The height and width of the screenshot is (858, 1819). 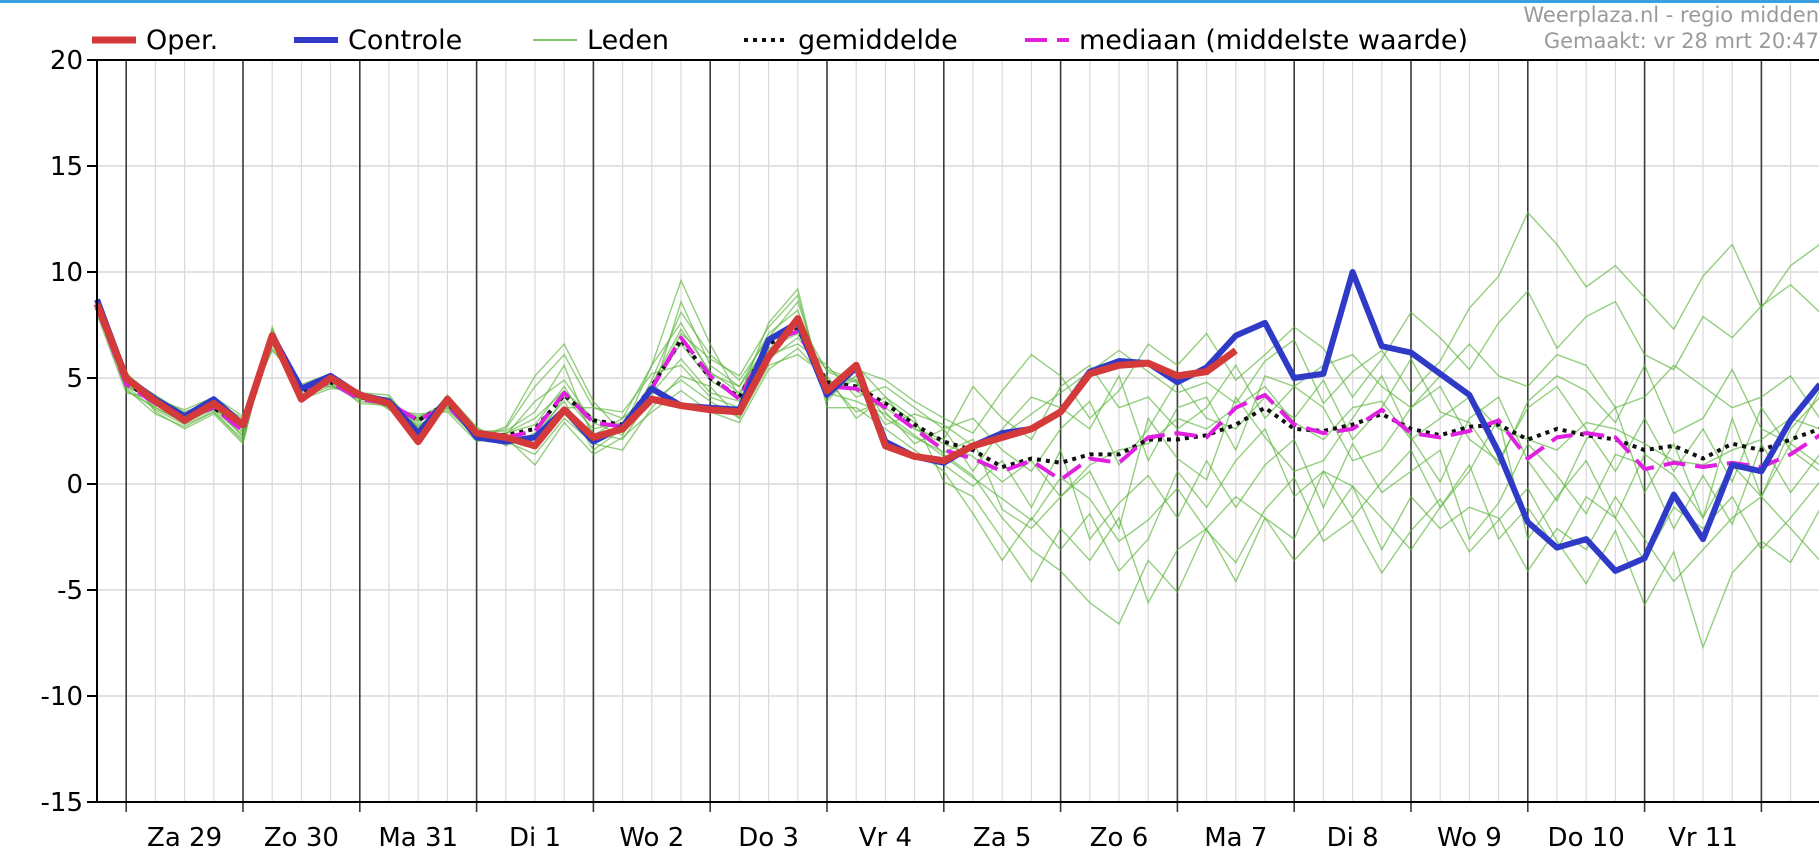 What do you see at coordinates (66, 273) in the screenshot?
I see `y-tick-label: 10` at bounding box center [66, 273].